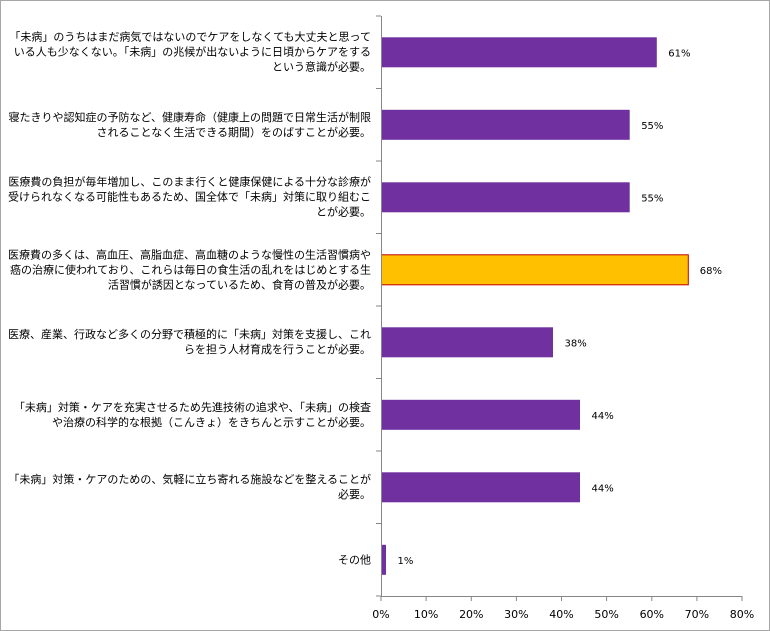 The width and height of the screenshot is (770, 631). What do you see at coordinates (742, 614) in the screenshot?
I see `x-tick-label: 80%` at bounding box center [742, 614].